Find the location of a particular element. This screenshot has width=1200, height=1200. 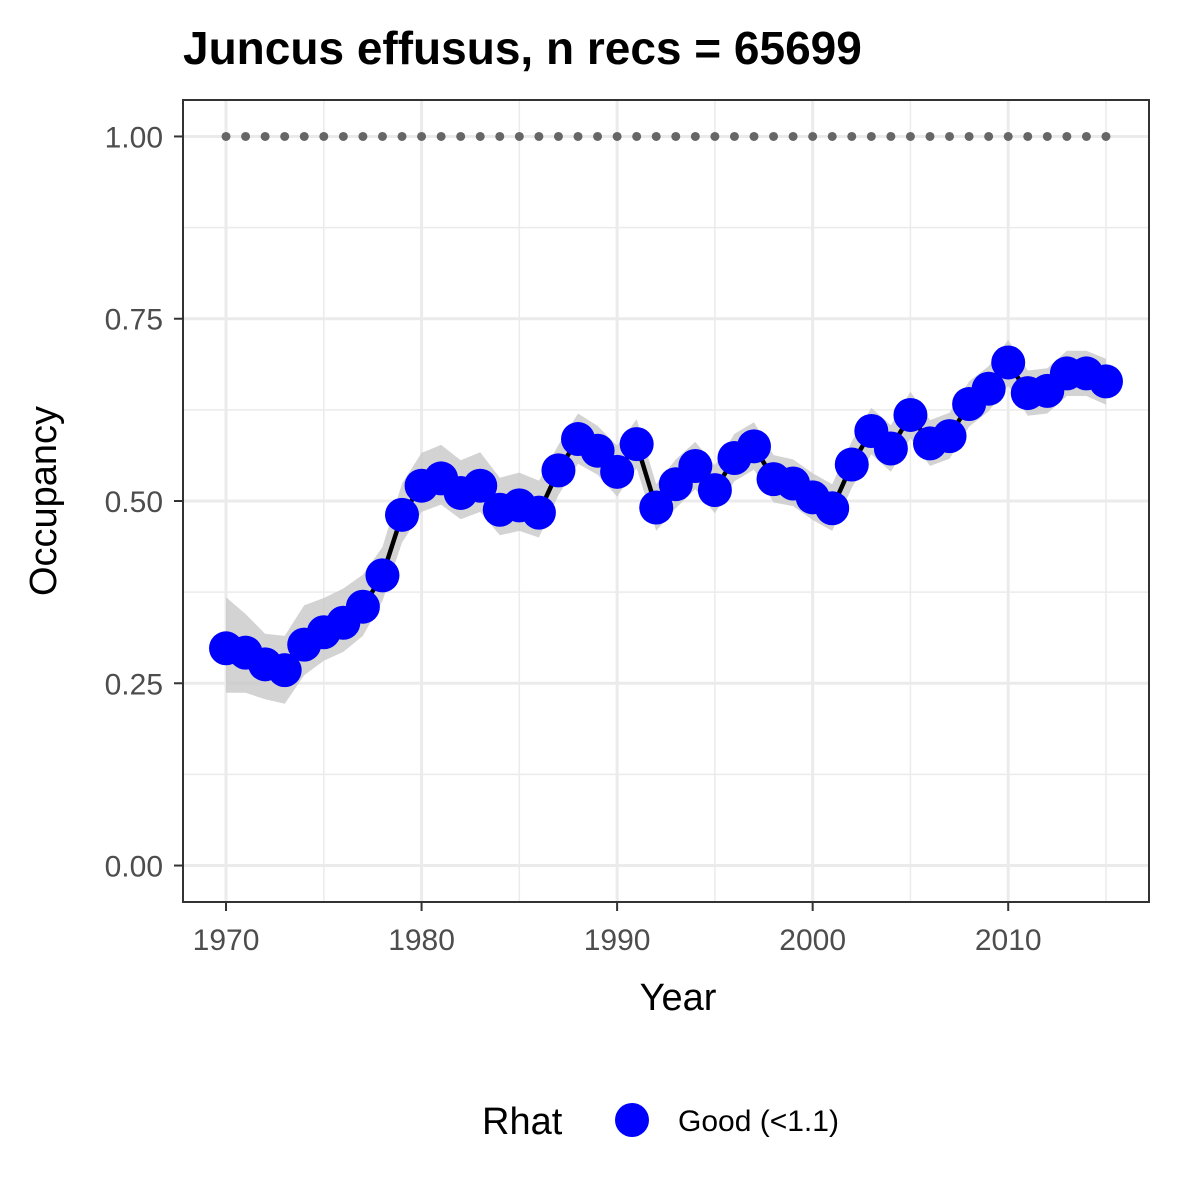

x-tick-label: 1980 is located at coordinates (421, 940).